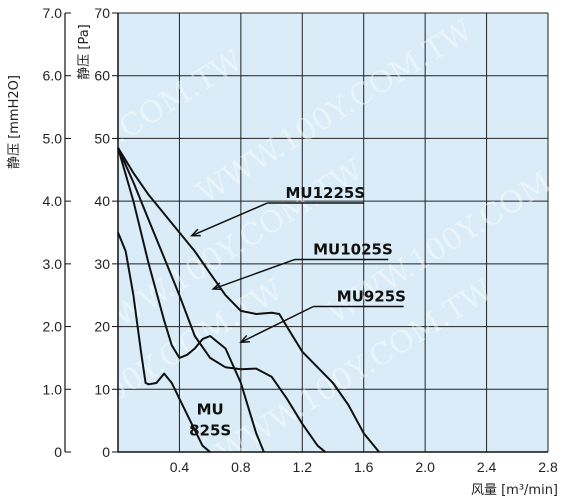 This screenshot has height=501, width=562. Describe the element at coordinates (53, 327) in the screenshot. I see `y-tick-label-mmh2o: 2.0` at that location.